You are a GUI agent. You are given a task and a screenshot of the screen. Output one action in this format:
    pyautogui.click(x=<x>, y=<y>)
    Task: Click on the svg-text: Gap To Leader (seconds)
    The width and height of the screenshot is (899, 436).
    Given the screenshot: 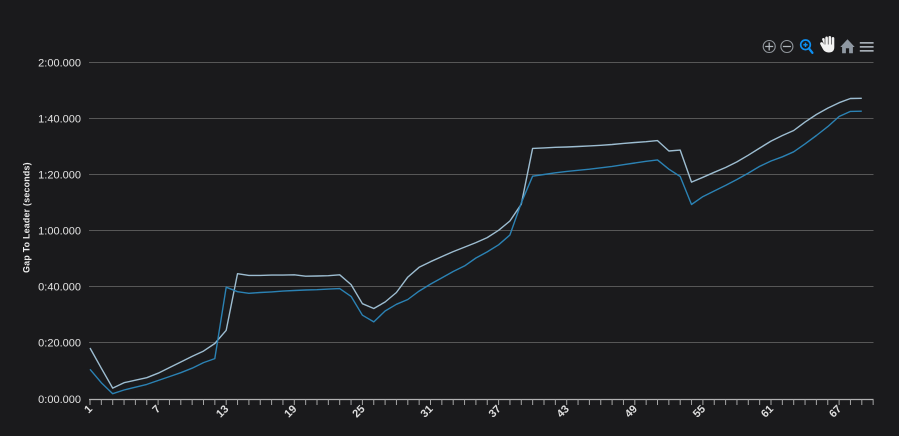 What is the action you would take?
    pyautogui.click(x=27, y=217)
    